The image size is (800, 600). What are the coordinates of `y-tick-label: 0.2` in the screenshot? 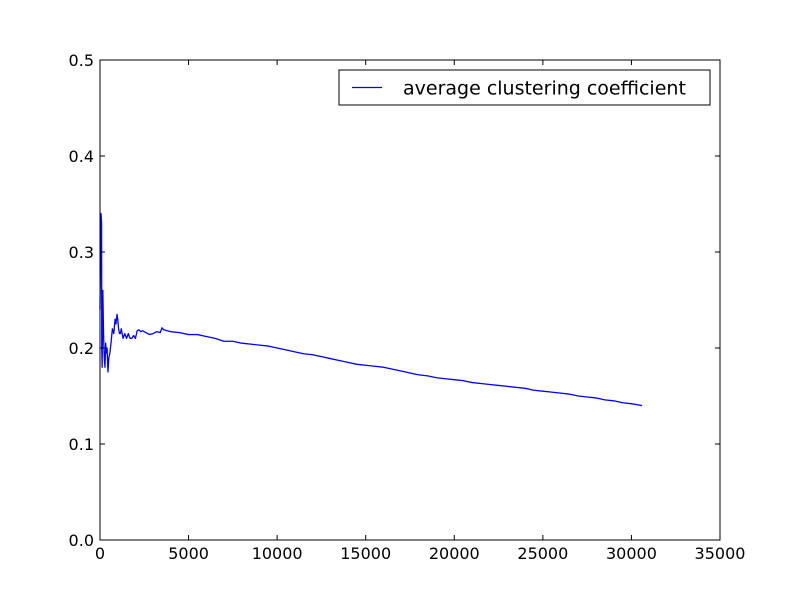 It's located at (81, 348).